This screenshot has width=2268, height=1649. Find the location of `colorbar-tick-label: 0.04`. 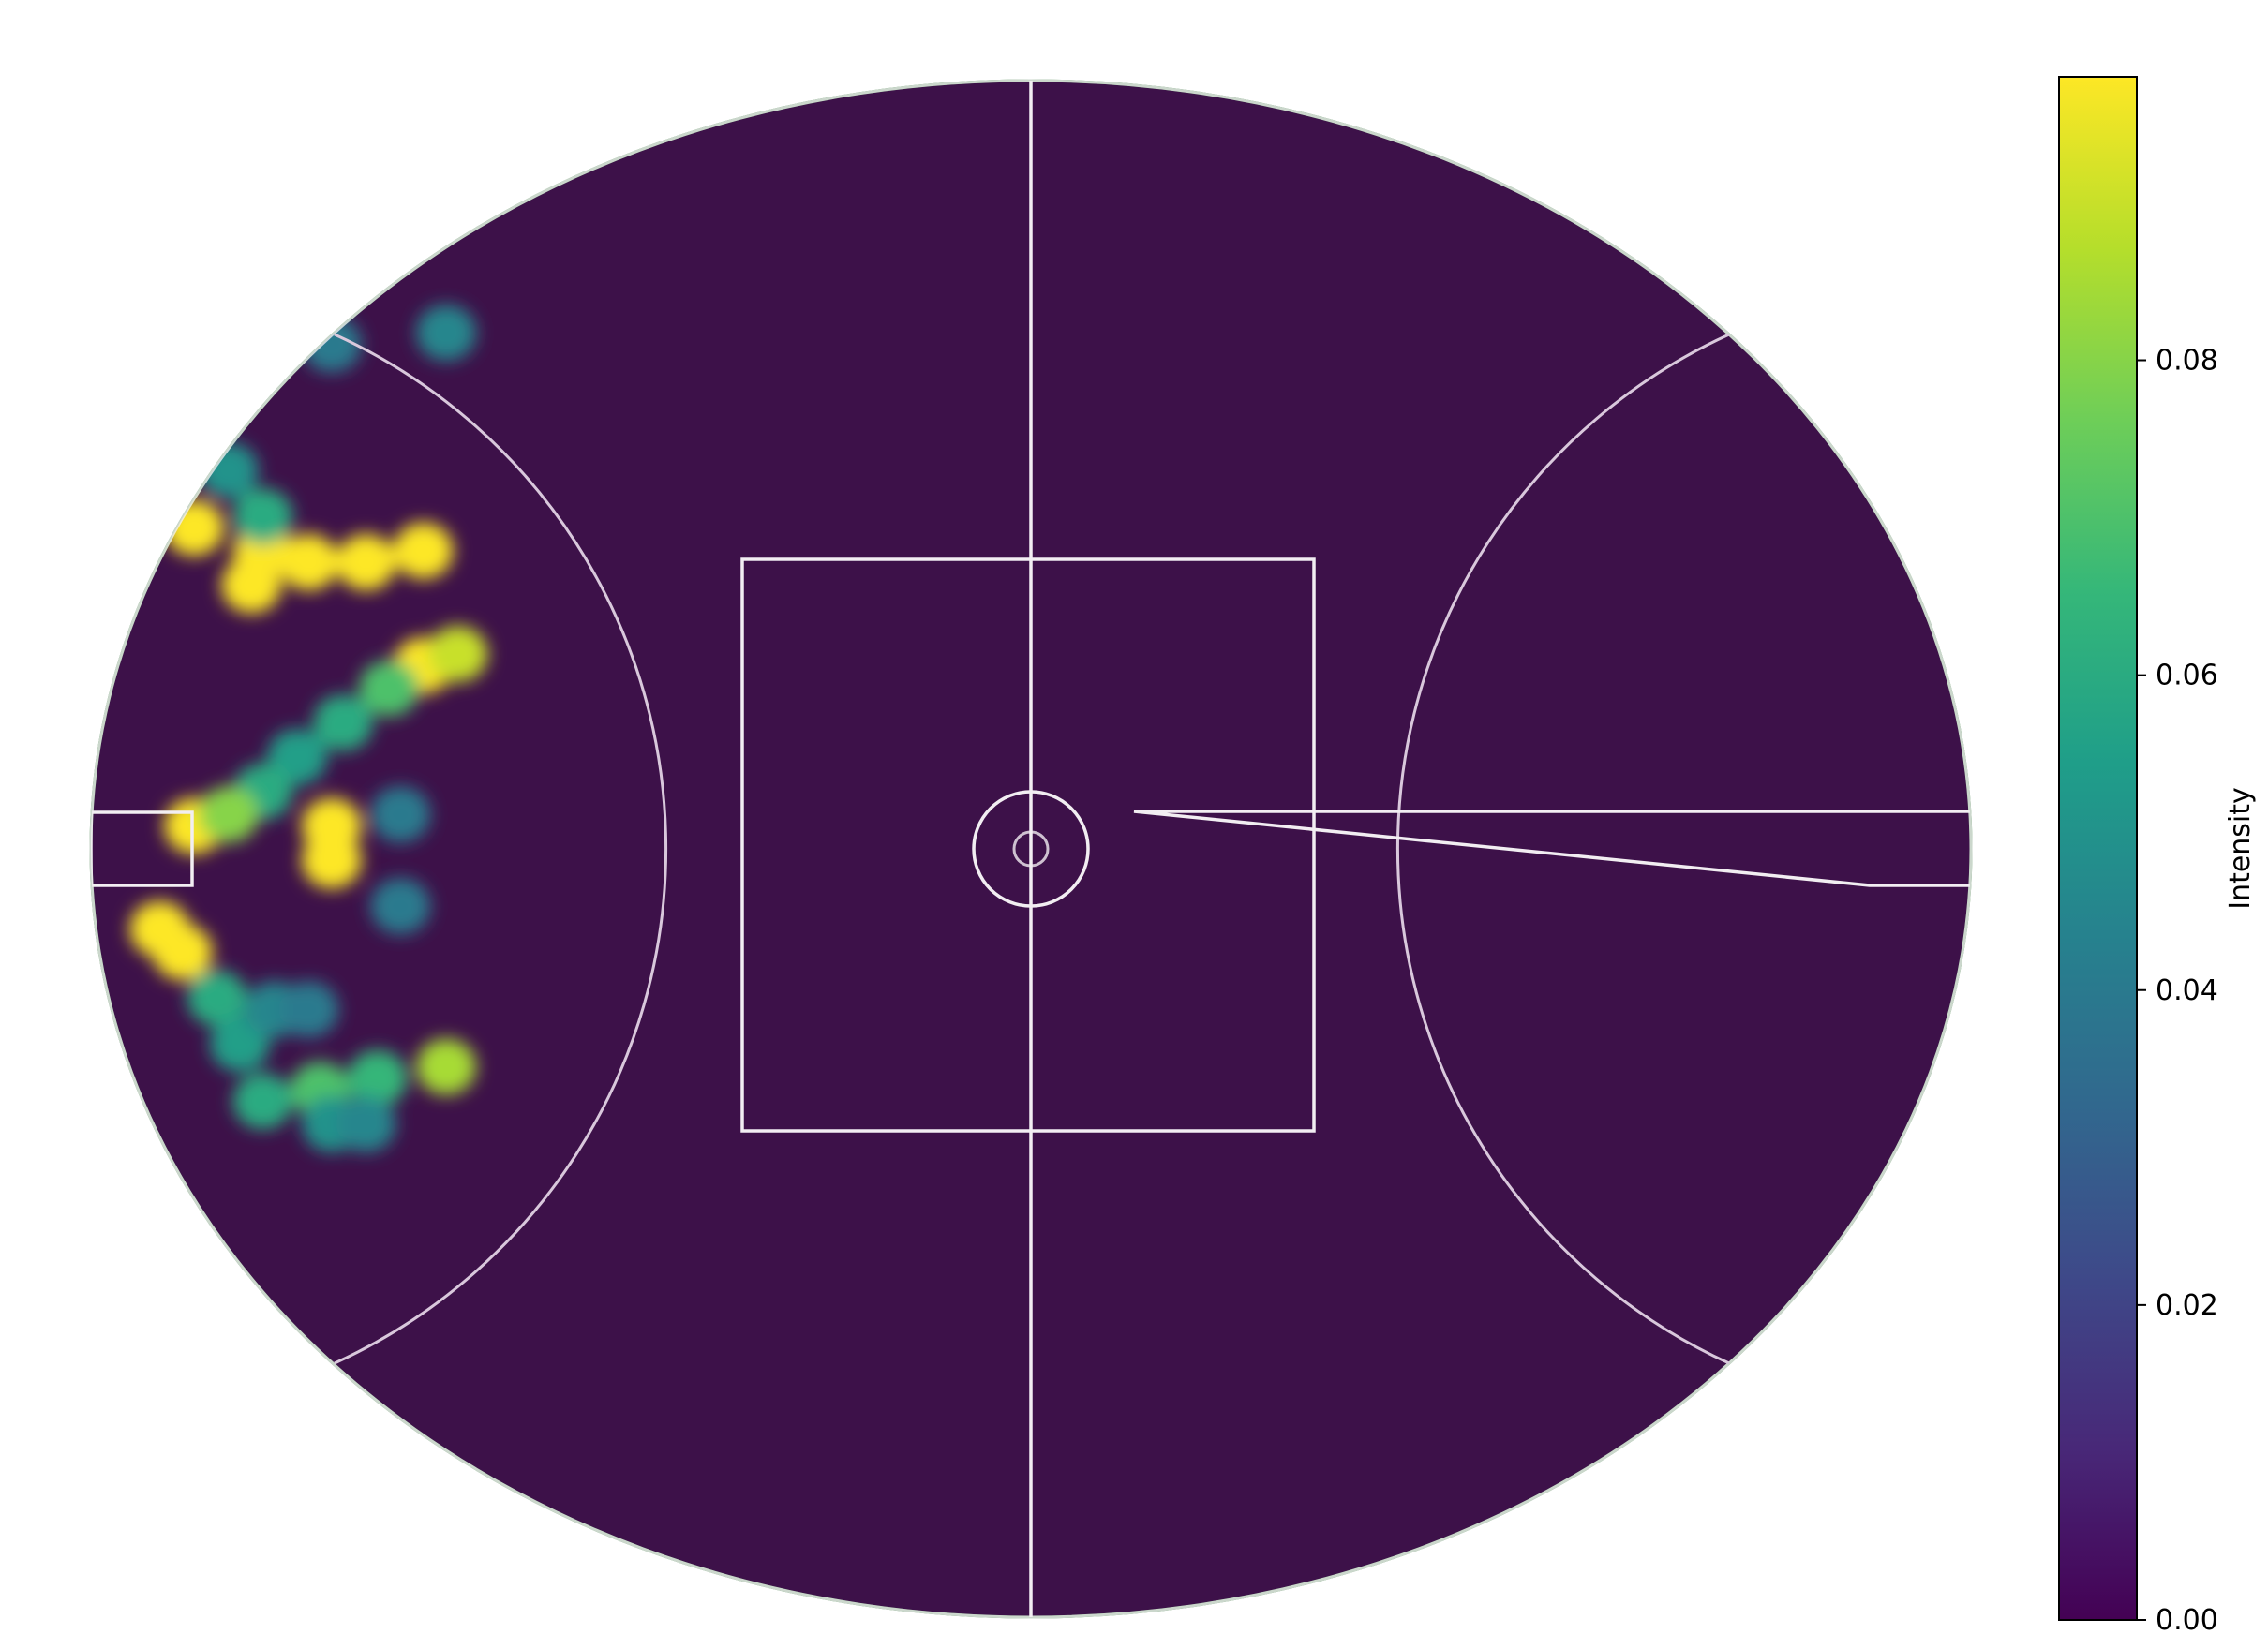

colorbar-tick-label: 0.04 is located at coordinates (2187, 990).